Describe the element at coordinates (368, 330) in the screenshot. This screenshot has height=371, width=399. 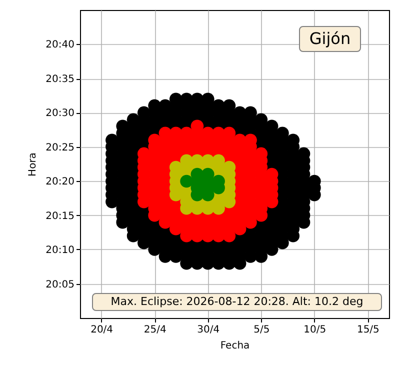
I see `x-tick-label: 15/5` at that location.